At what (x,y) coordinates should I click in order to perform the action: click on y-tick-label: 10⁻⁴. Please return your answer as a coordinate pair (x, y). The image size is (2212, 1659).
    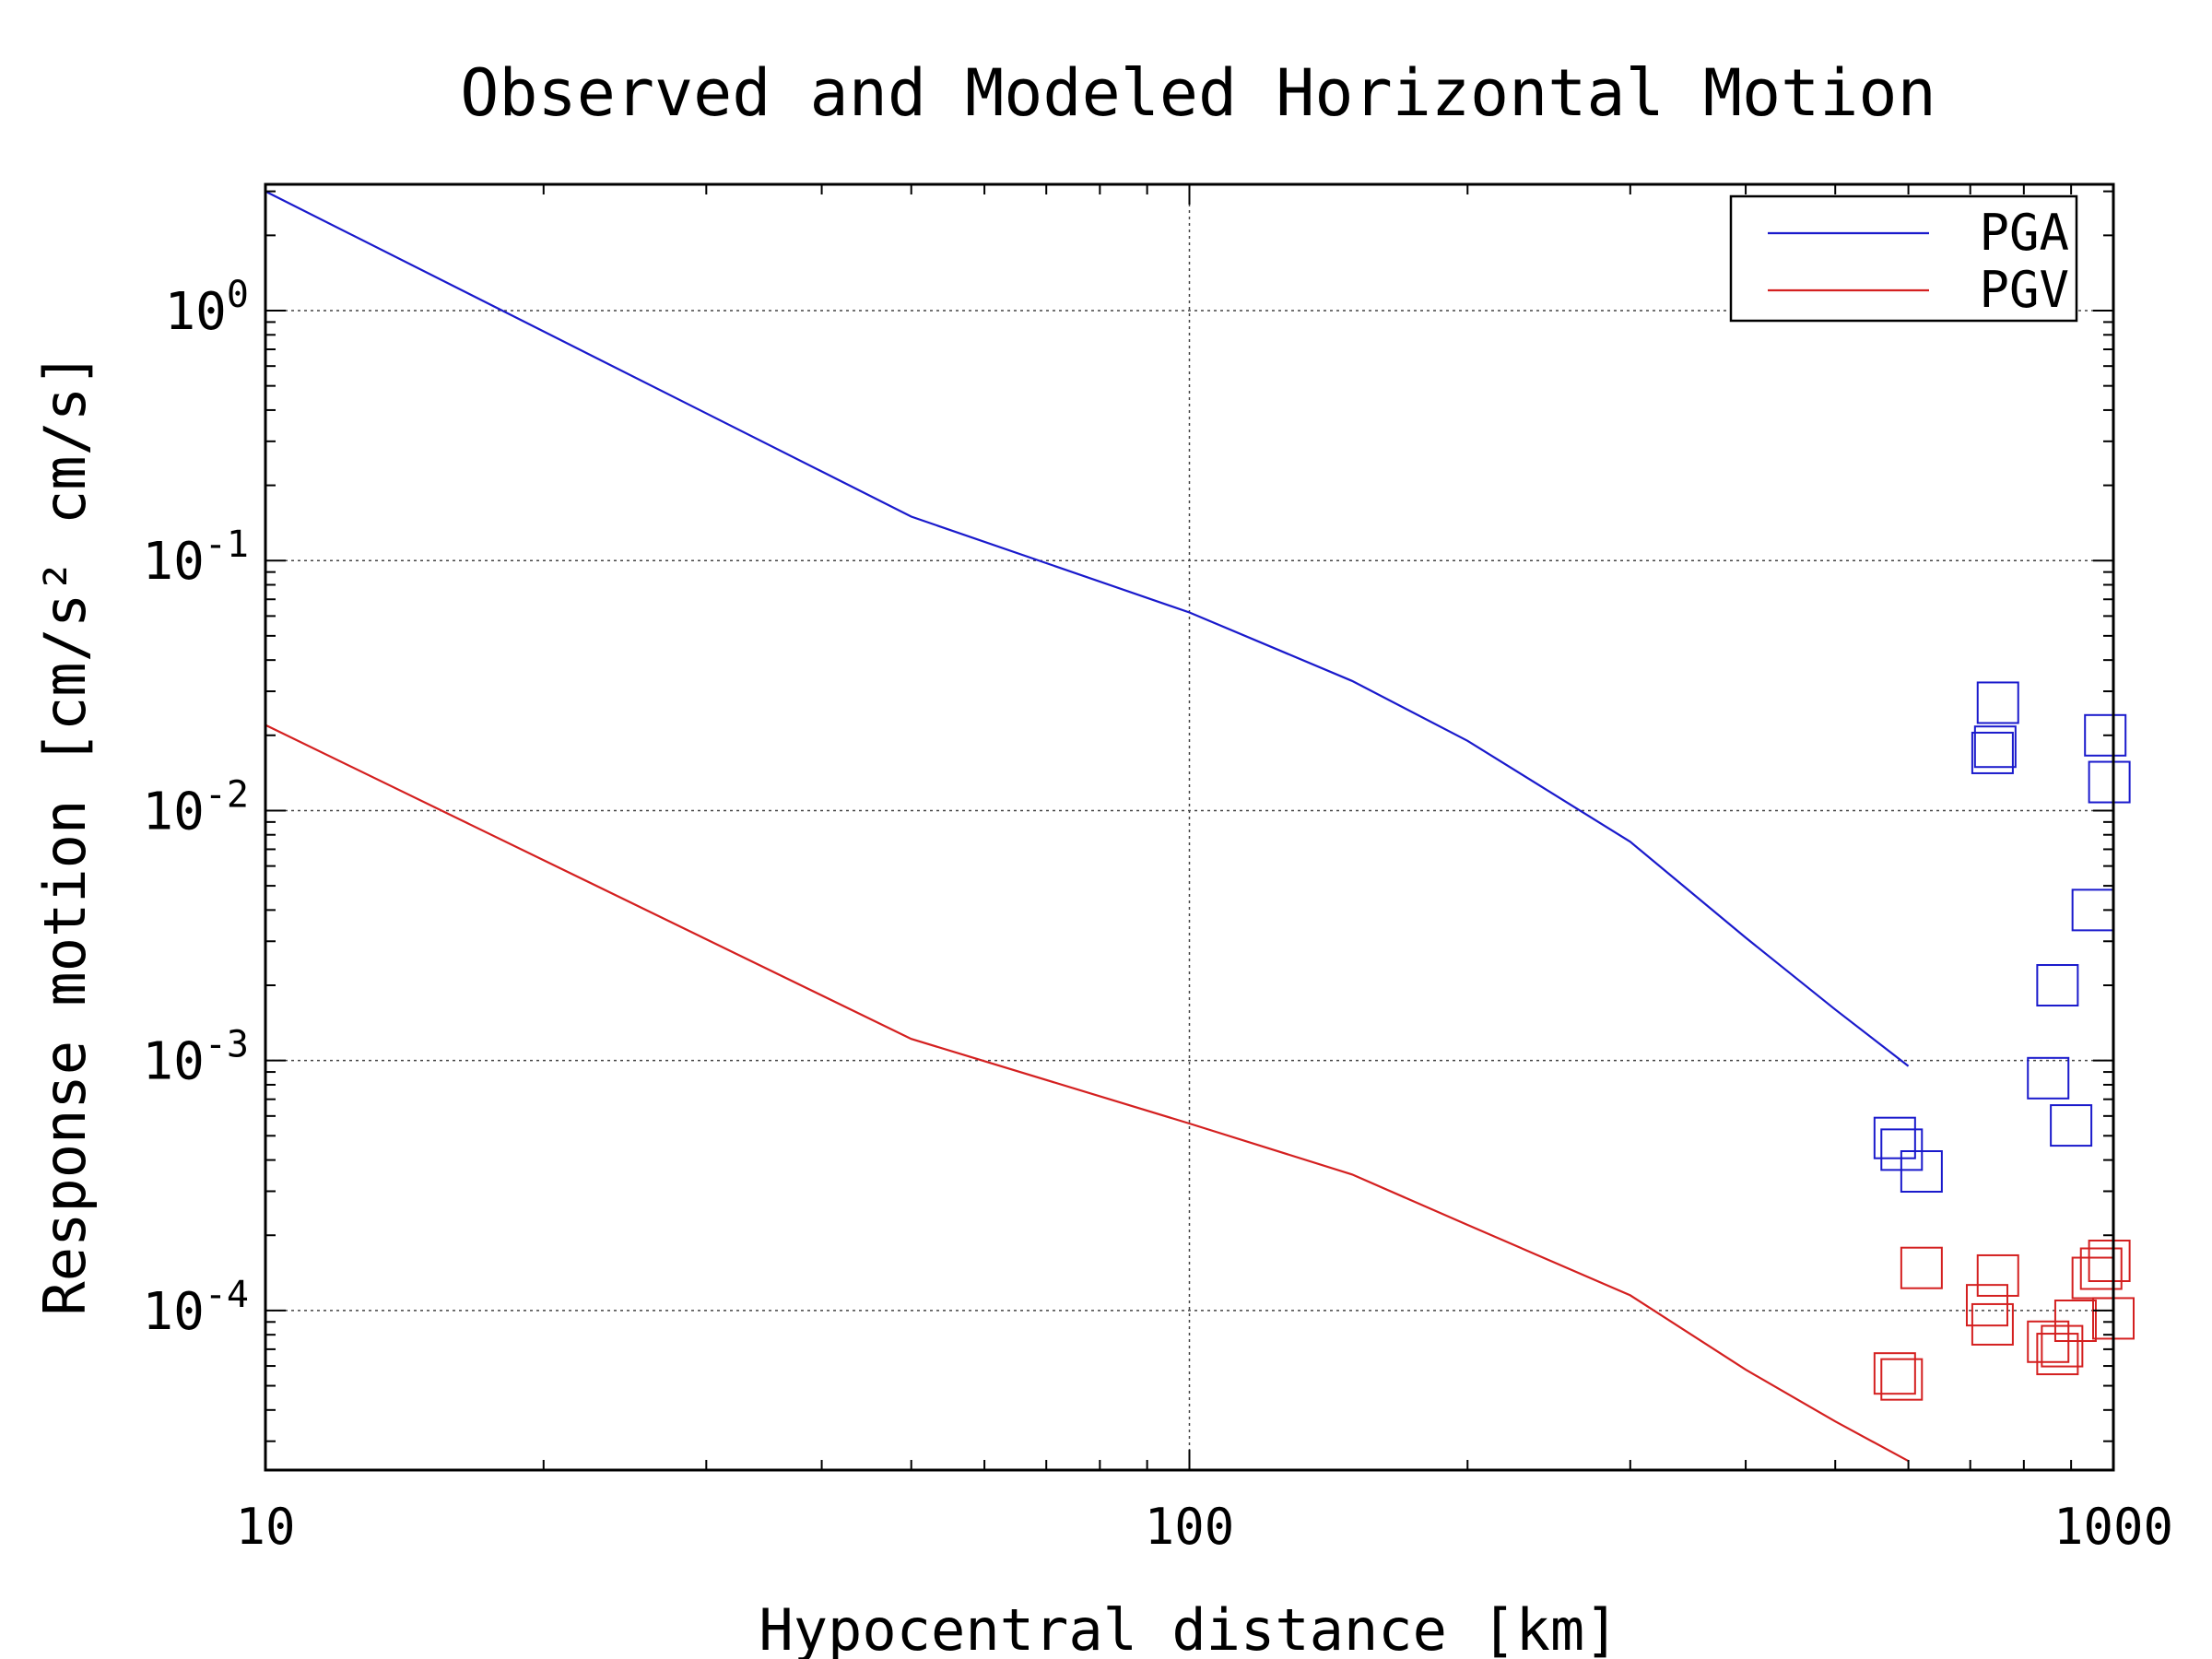
    Looking at the image, I should click on (195, 1308).